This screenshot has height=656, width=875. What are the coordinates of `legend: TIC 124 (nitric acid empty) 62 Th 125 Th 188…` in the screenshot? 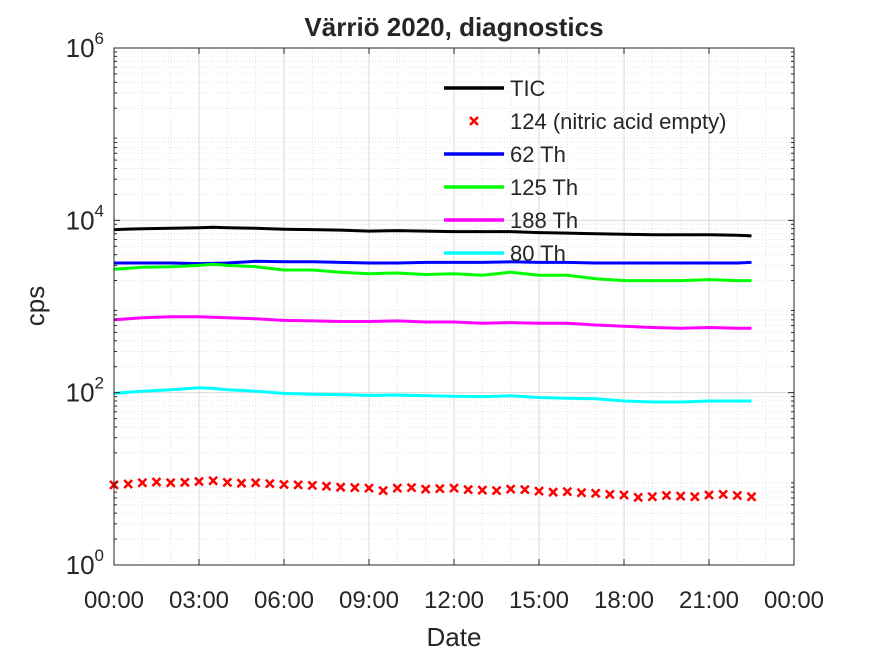 It's located at (585, 171).